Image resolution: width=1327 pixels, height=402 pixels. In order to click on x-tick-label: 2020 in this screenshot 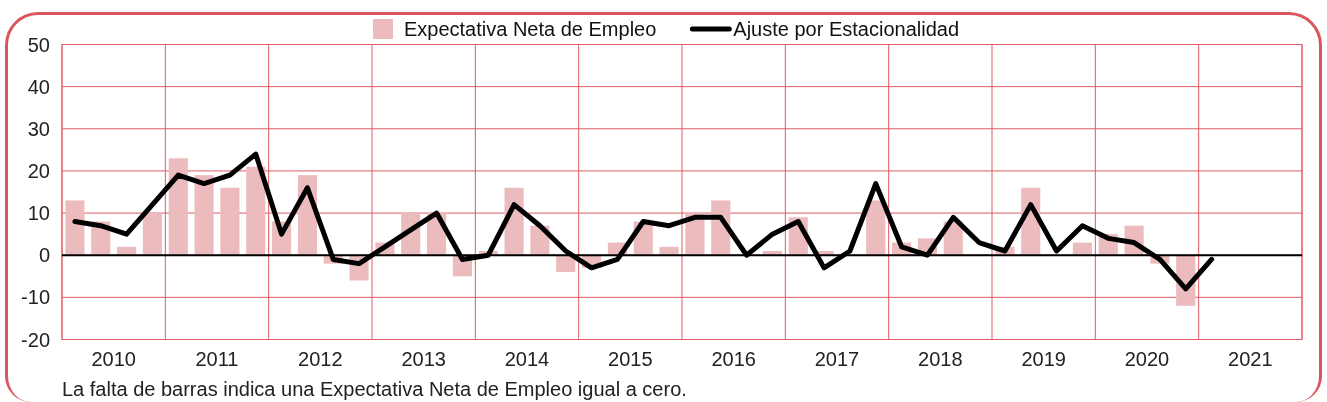, I will do `click(1147, 358)`.